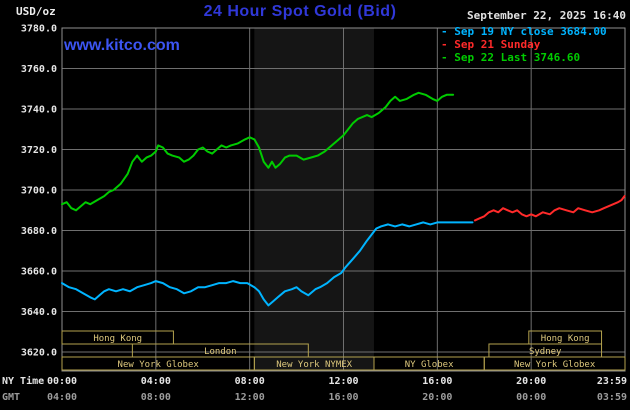 This screenshot has height=410, width=630. Describe the element at coordinates (39, 69) in the screenshot. I see `y-axis-label: 3760.0` at that location.